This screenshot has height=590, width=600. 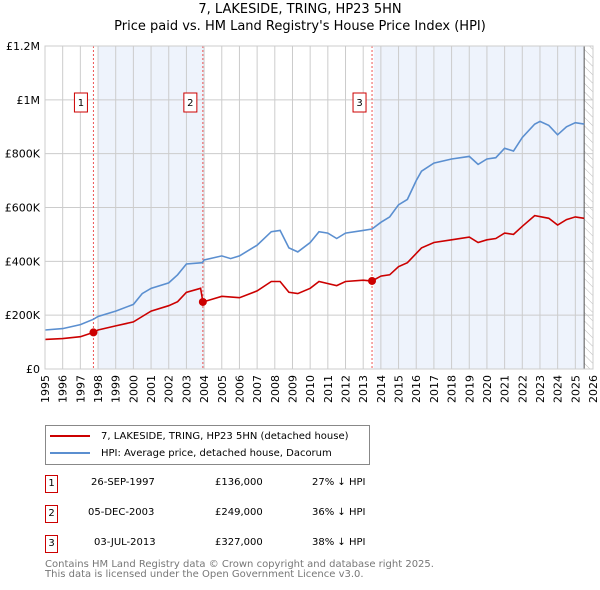 I want to click on x-tick-label: 2017, so click(x=434, y=389).